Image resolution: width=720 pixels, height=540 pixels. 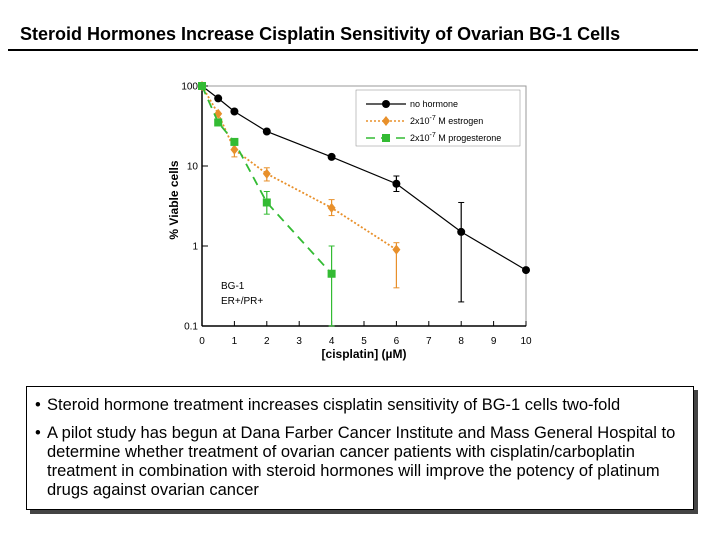 What do you see at coordinates (461, 341) in the screenshot?
I see `x-tick-label: 8` at bounding box center [461, 341].